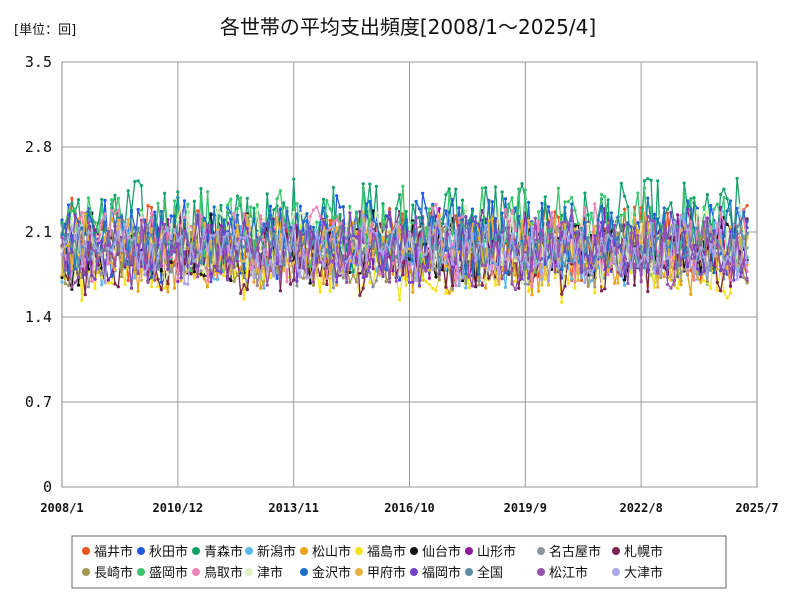  I want to click on legend-marker, so click(249, 551).